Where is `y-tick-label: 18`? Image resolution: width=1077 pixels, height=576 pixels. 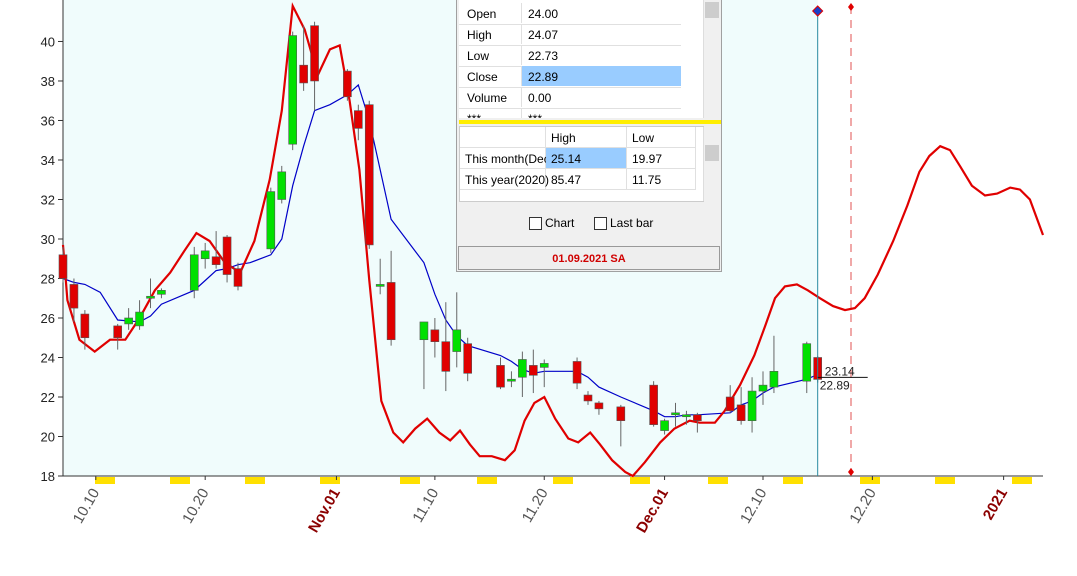 y-tick-label: 18 is located at coordinates (48, 476).